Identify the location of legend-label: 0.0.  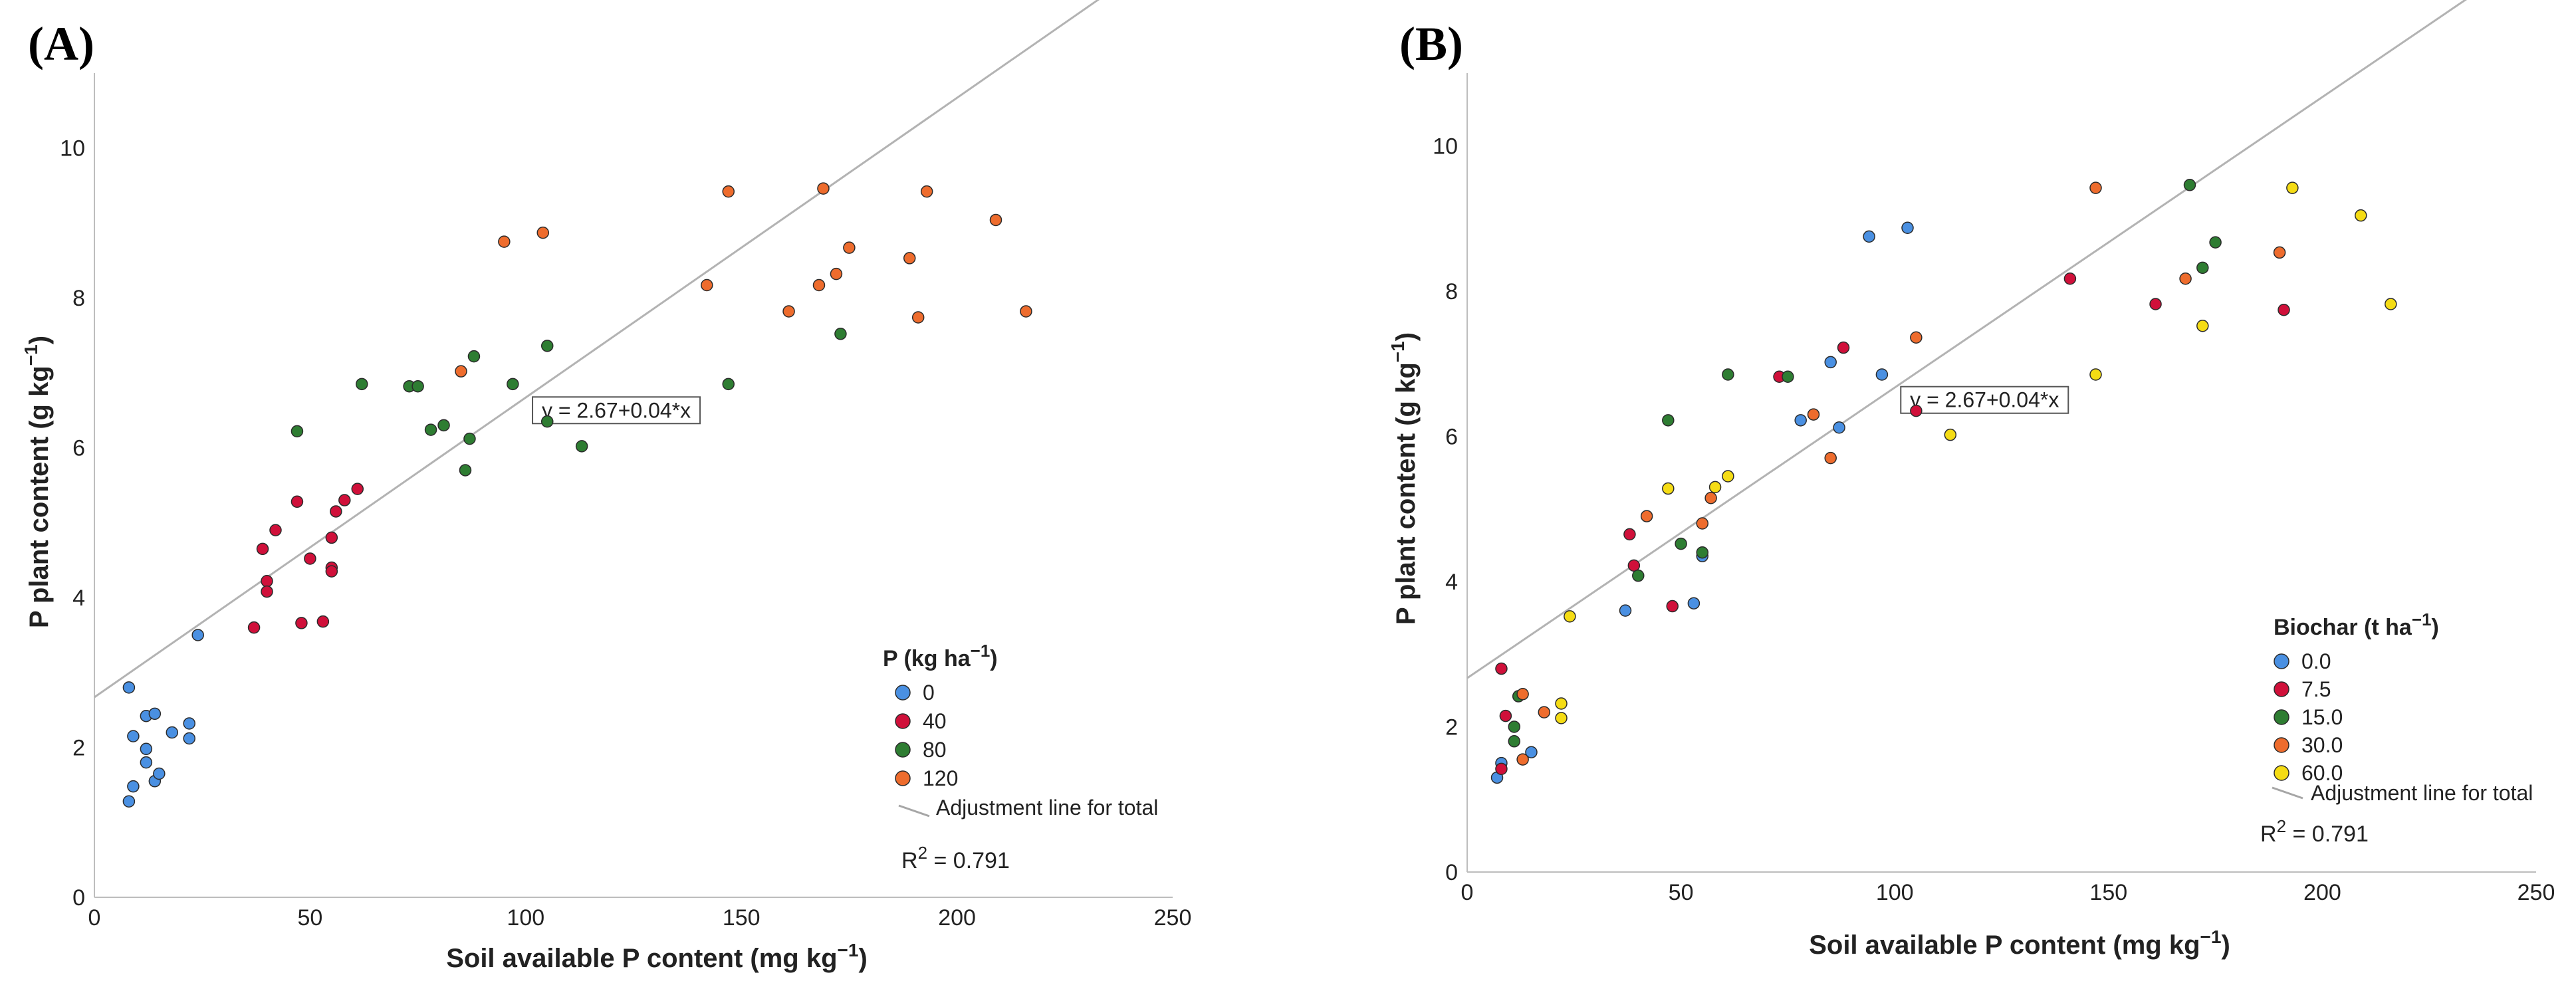
(2316, 661).